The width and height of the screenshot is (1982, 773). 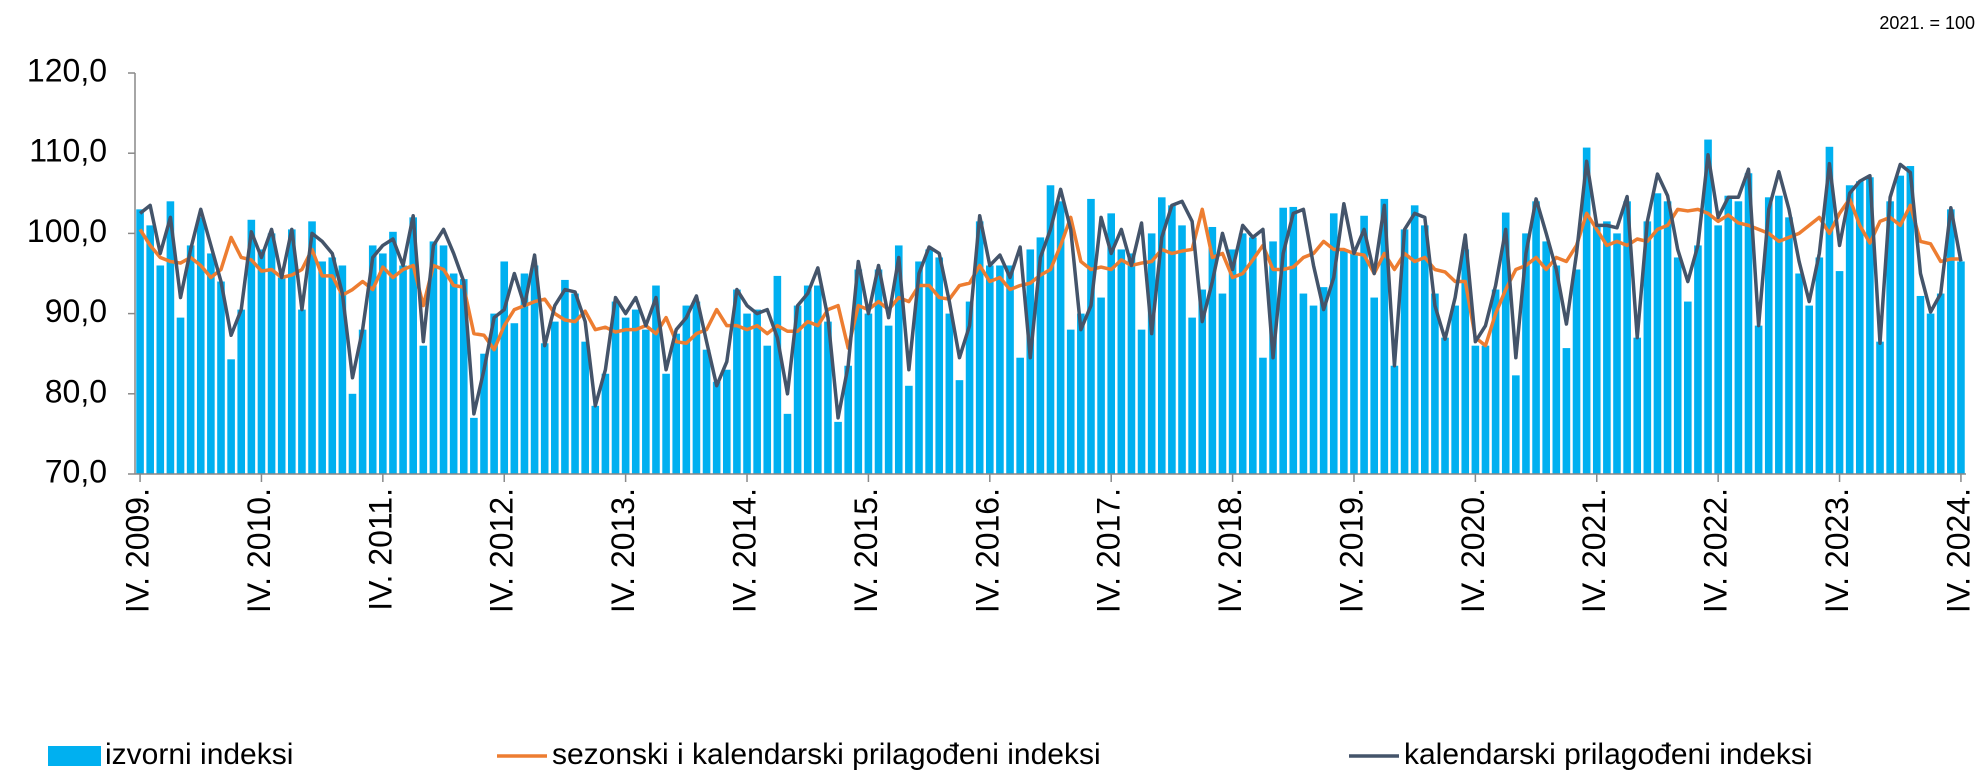 What do you see at coordinates (623, 550) in the screenshot?
I see `x-tick-label: IV. 2013.` at bounding box center [623, 550].